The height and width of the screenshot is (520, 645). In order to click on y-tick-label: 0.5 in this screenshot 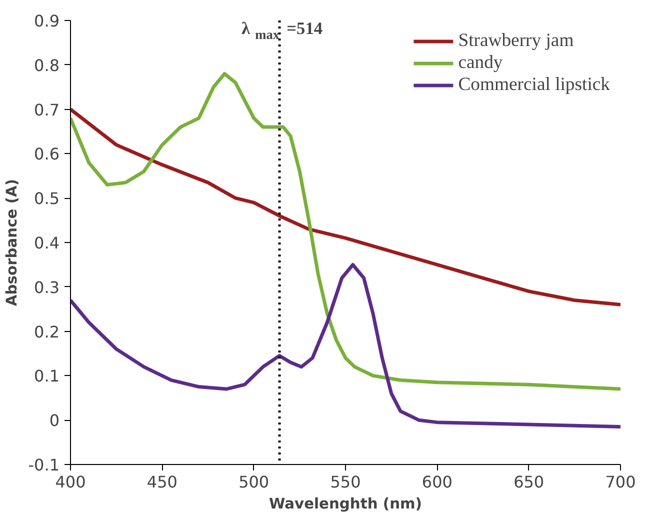, I will do `click(47, 198)`.